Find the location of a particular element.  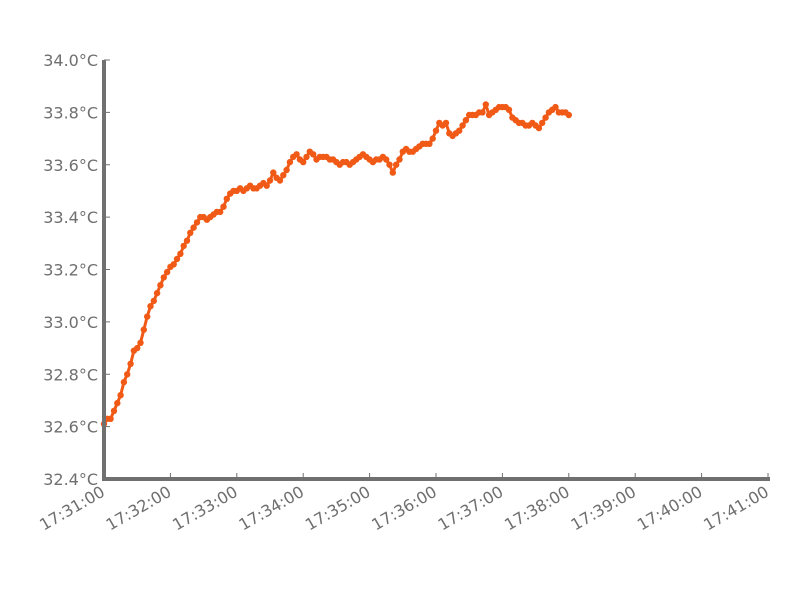

y-tick-label: 33.6°C is located at coordinates (70, 165).